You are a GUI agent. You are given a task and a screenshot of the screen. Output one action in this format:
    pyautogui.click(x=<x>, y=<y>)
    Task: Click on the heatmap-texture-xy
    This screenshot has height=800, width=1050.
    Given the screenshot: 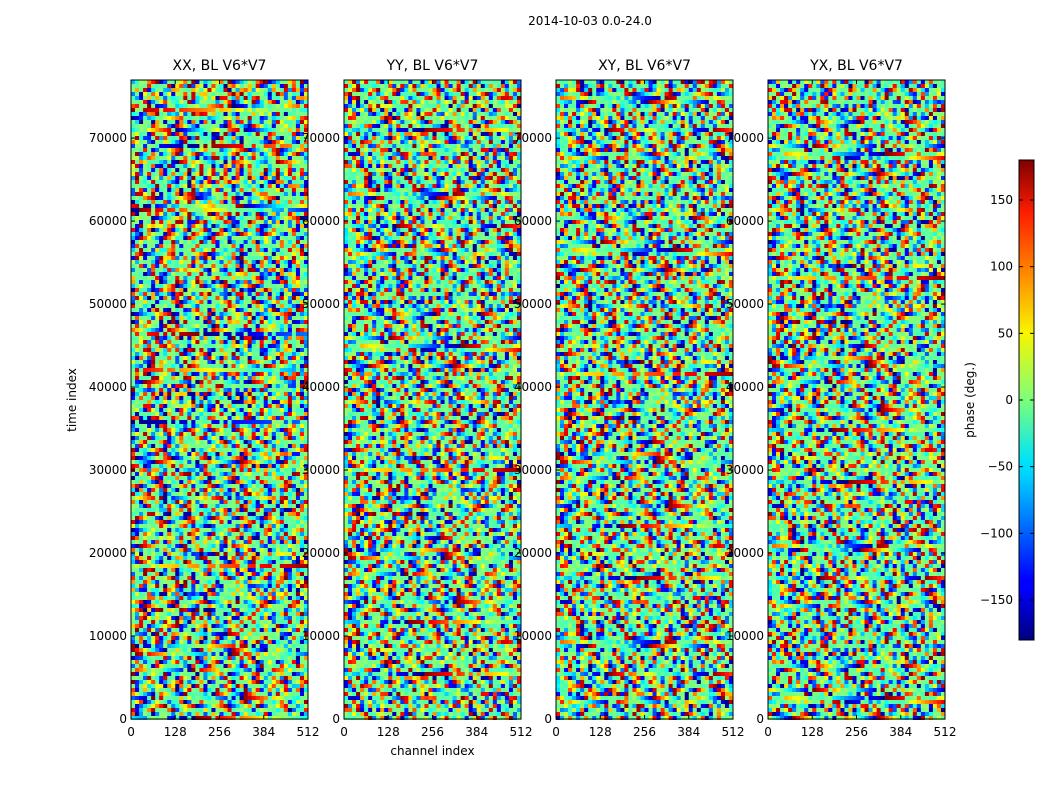 What is the action you would take?
    pyautogui.click(x=645, y=400)
    